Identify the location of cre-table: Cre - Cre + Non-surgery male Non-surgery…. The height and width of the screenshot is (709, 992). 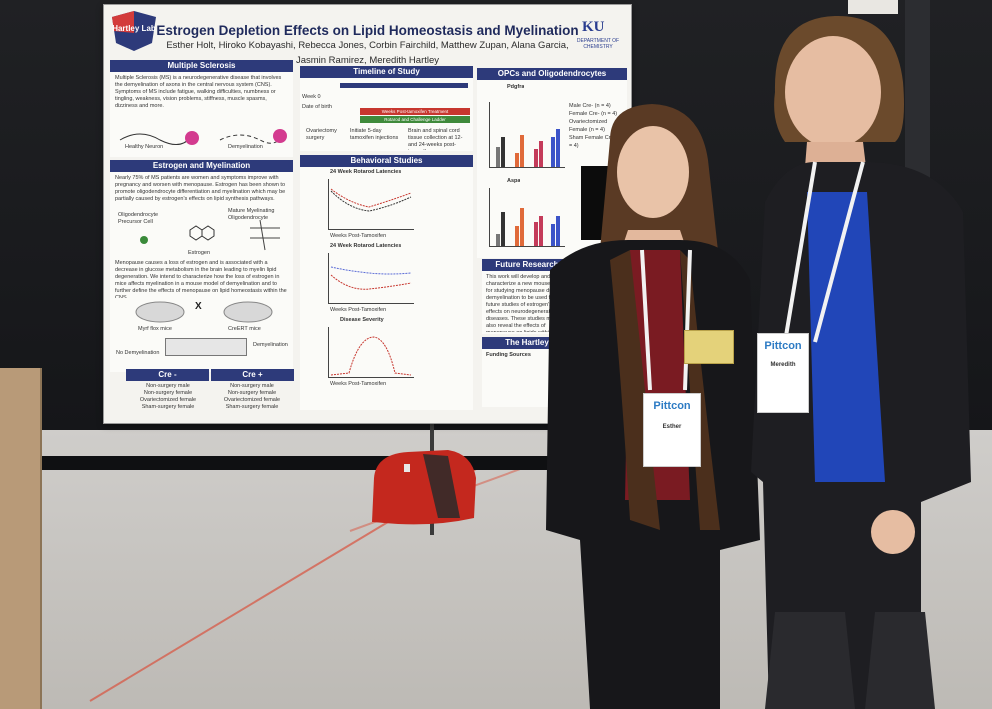
(210, 394).